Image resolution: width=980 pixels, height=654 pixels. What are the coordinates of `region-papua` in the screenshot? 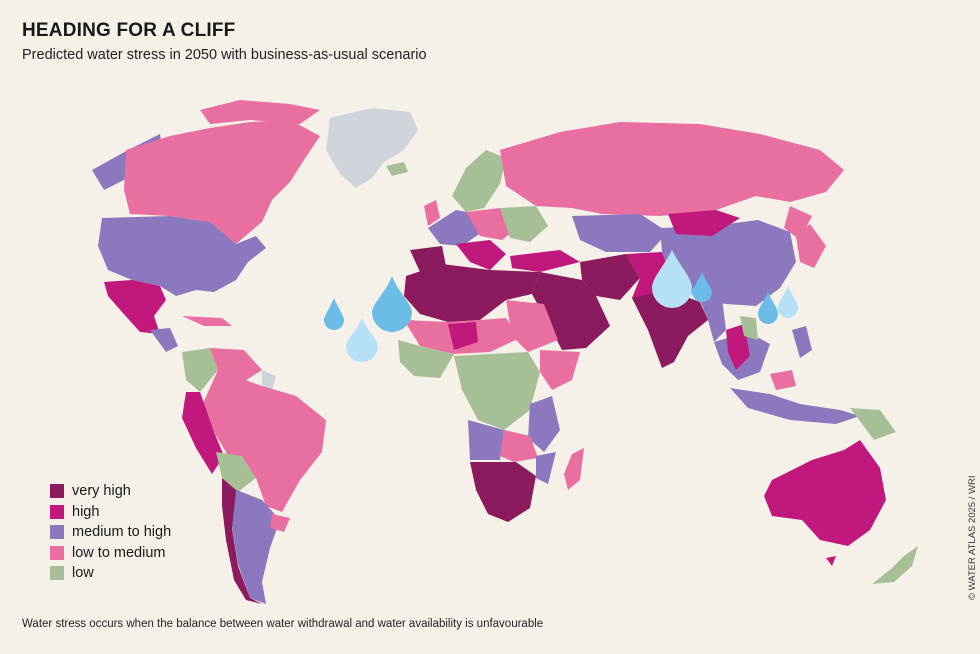 It's located at (873, 424).